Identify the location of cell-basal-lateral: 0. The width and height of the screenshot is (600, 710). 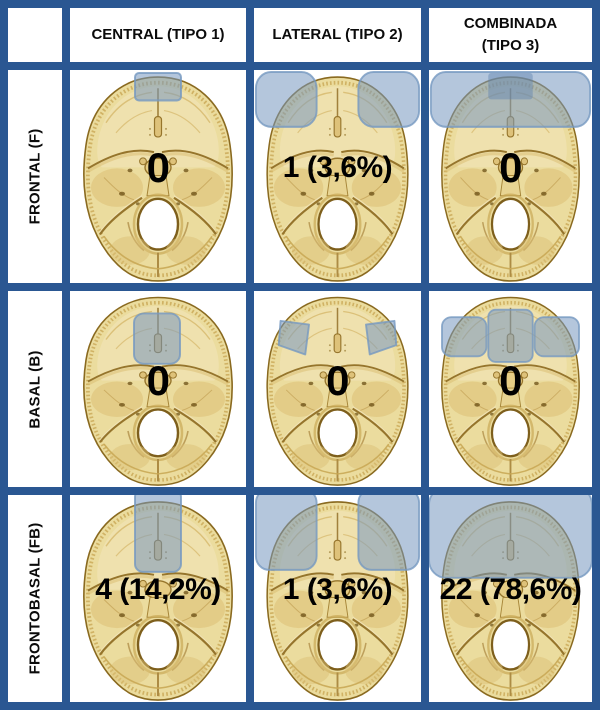
(337, 389).